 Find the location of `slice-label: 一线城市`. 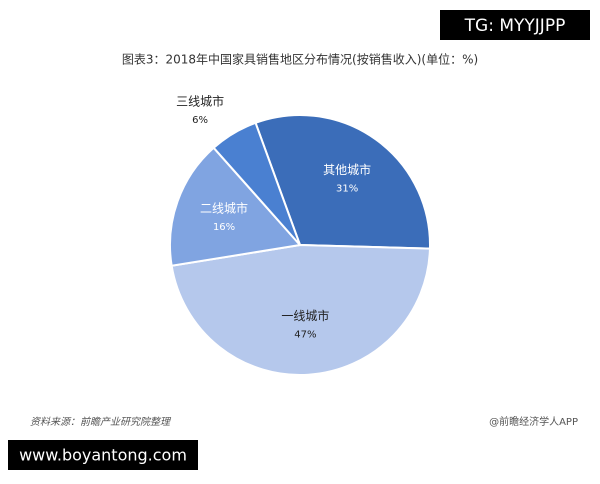

slice-label: 一线城市 is located at coordinates (305, 315).